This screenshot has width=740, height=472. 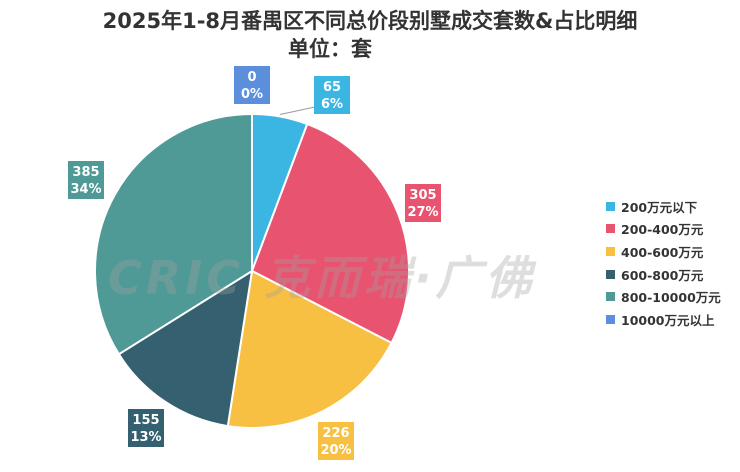 What do you see at coordinates (662, 252) in the screenshot?
I see `legend-label-2: 400-600万元` at bounding box center [662, 252].